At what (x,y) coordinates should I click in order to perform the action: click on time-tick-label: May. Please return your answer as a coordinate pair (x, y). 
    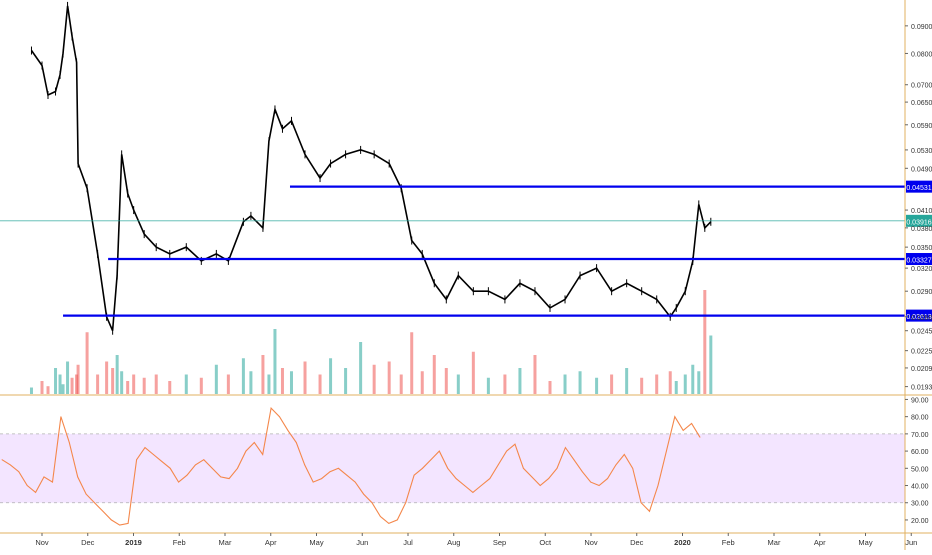
    Looking at the image, I should click on (316, 542).